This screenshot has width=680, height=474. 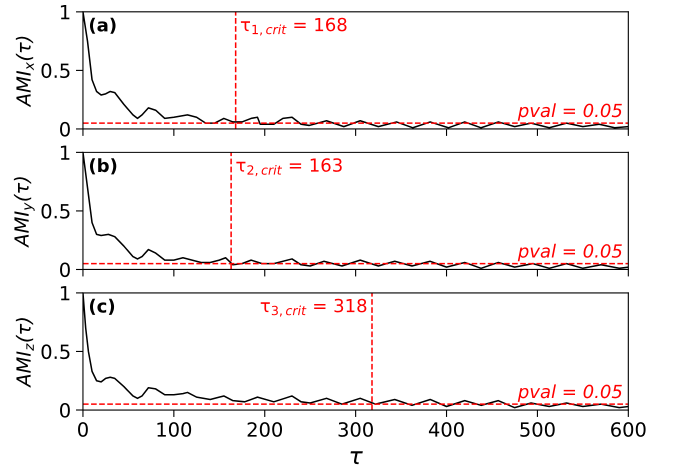 What do you see at coordinates (355, 429) in the screenshot?
I see `x-tick-label: 300` at bounding box center [355, 429].